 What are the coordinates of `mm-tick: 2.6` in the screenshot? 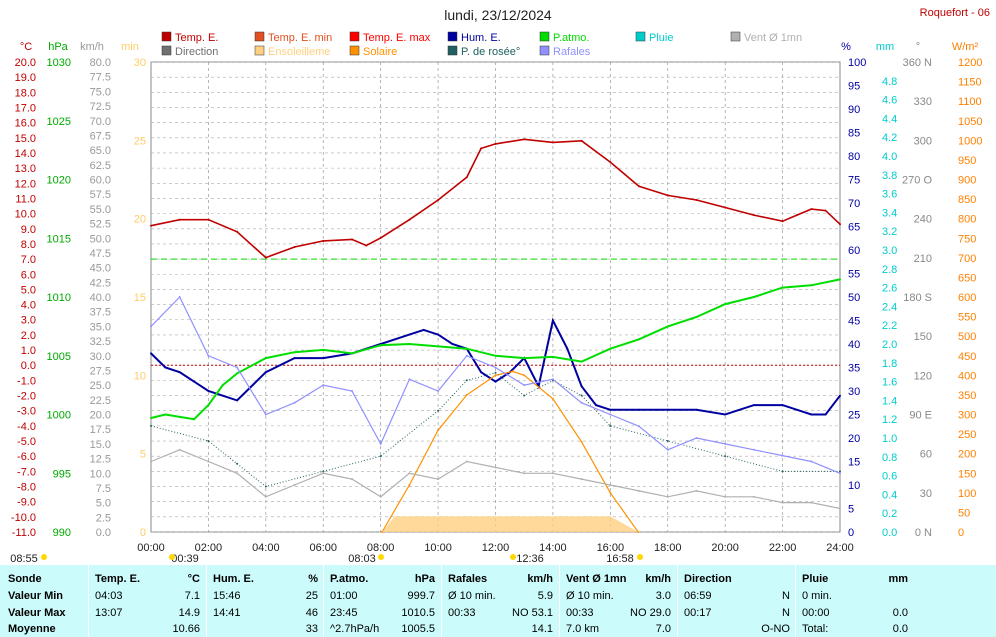 It's located at (889, 289).